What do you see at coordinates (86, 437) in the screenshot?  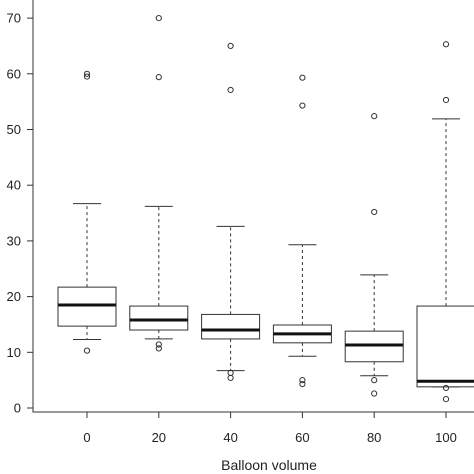 I see `x-tick-label: 0` at bounding box center [86, 437].